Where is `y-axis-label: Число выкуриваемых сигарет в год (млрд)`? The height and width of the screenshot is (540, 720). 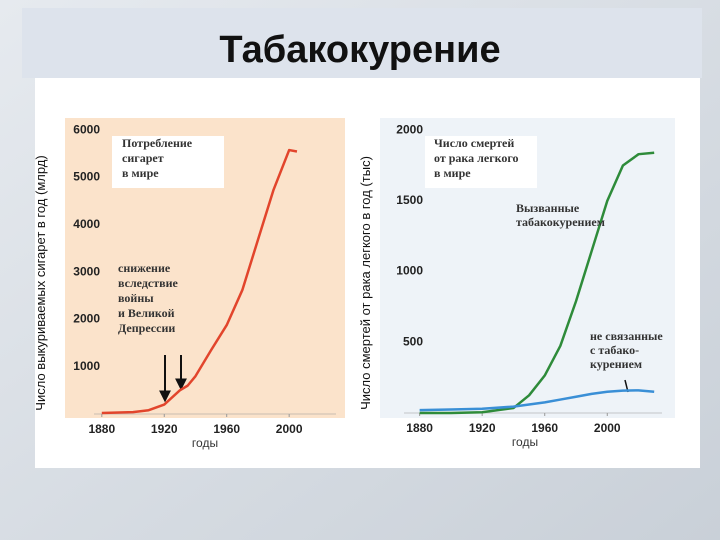 y-axis-label: Число выкуриваемых сигарет в год (млрд) is located at coordinates (40, 282).